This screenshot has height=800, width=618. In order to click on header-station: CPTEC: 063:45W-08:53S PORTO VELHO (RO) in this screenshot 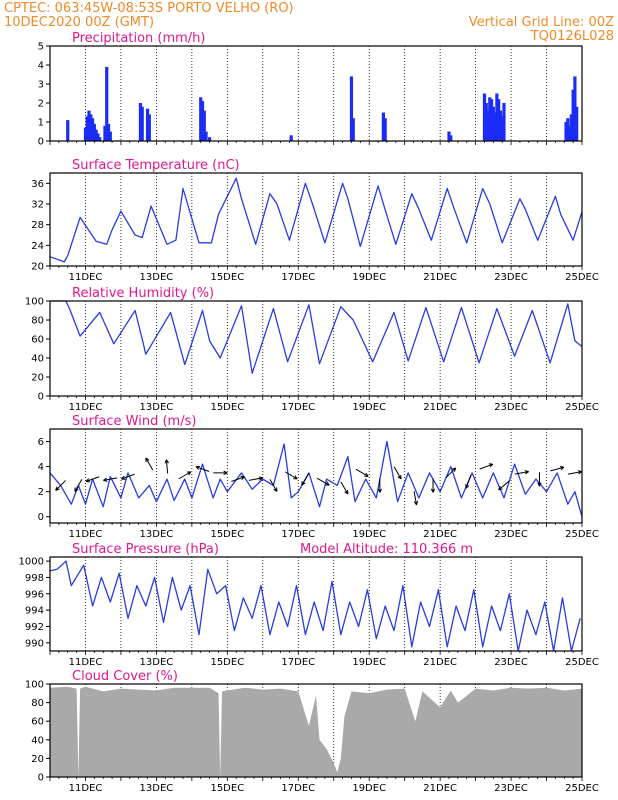, I will do `click(149, 8)`.